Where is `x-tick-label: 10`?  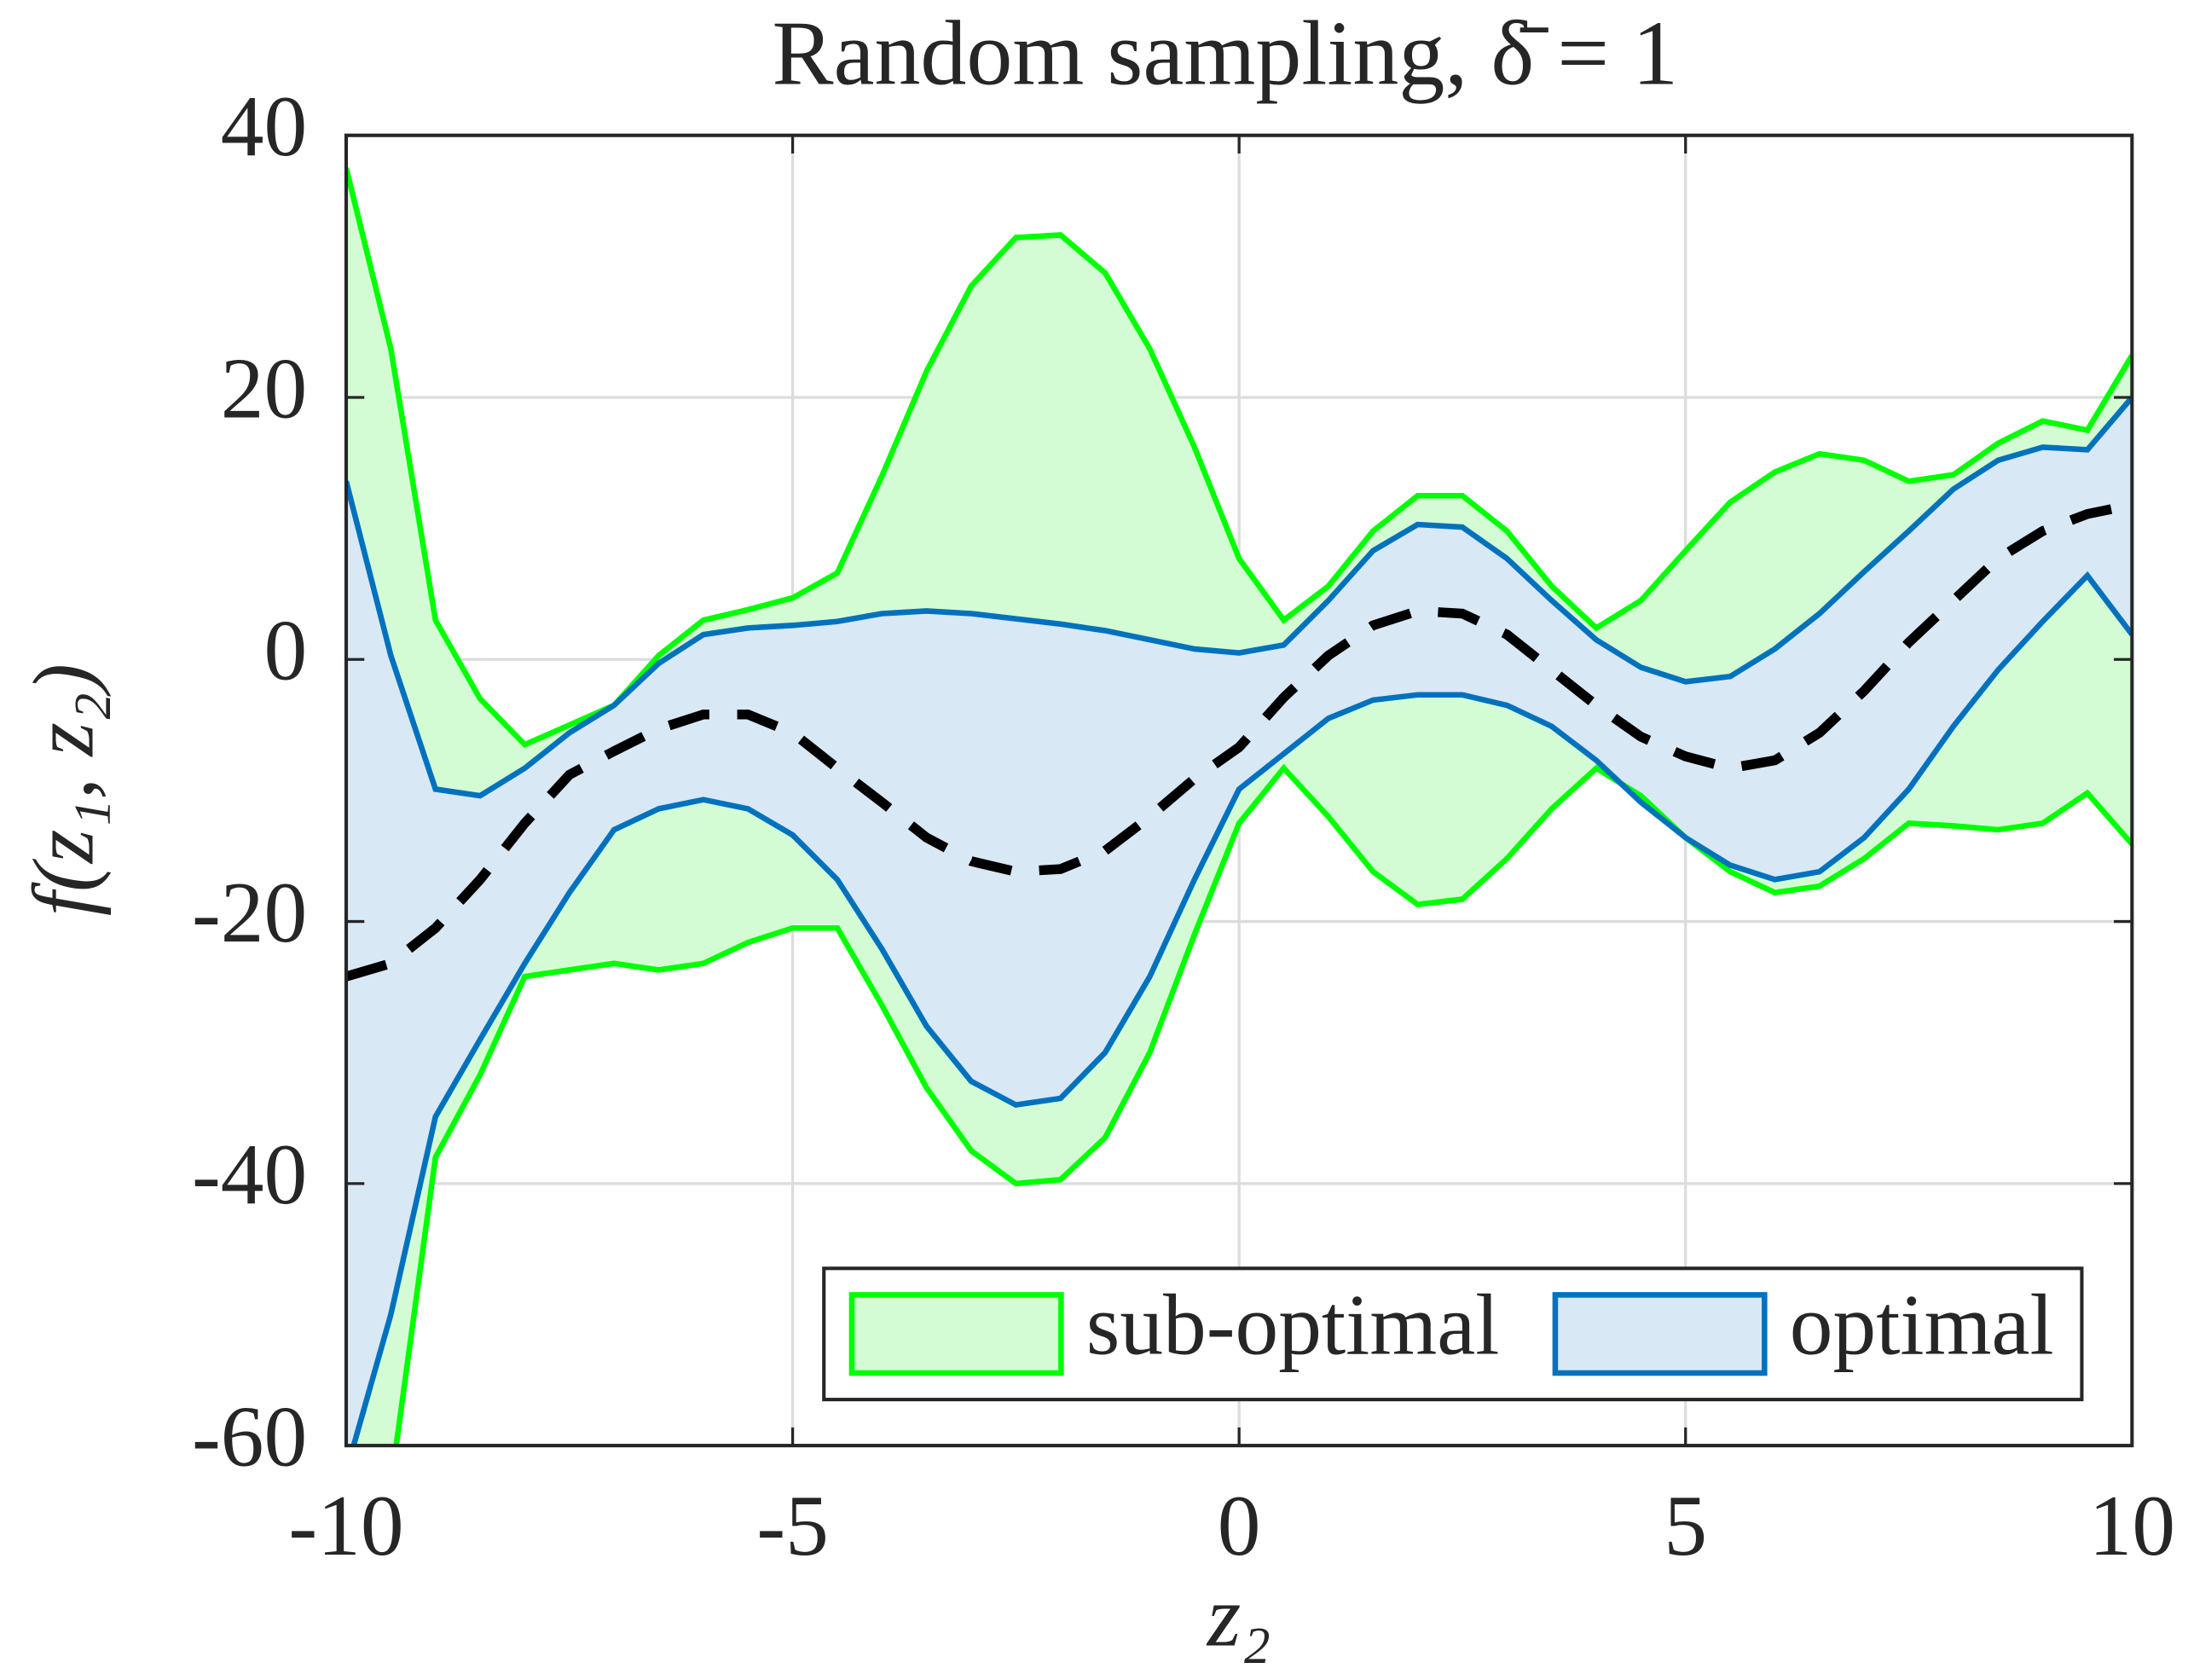
x-tick-label: 10 is located at coordinates (2132, 1525).